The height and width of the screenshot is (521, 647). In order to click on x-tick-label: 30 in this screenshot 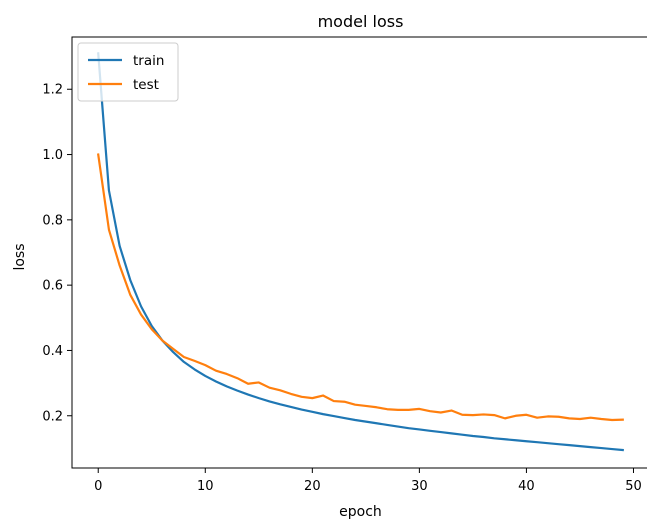, I will do `click(419, 486)`.